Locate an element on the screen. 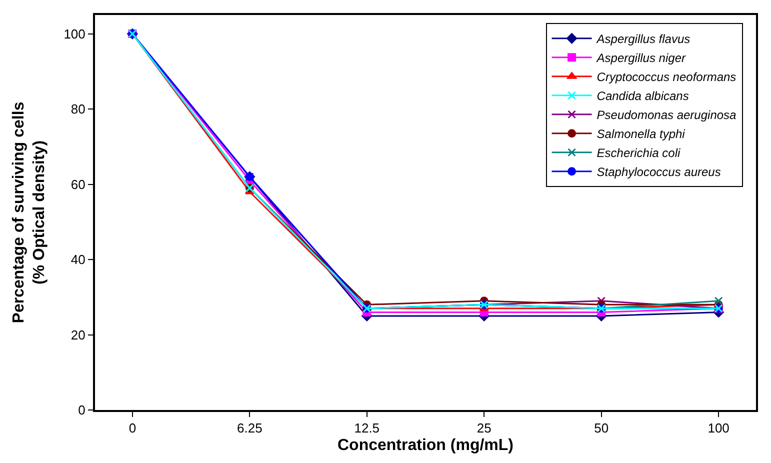  legend-label: Pseudomonas aeruginosa is located at coordinates (666, 115).